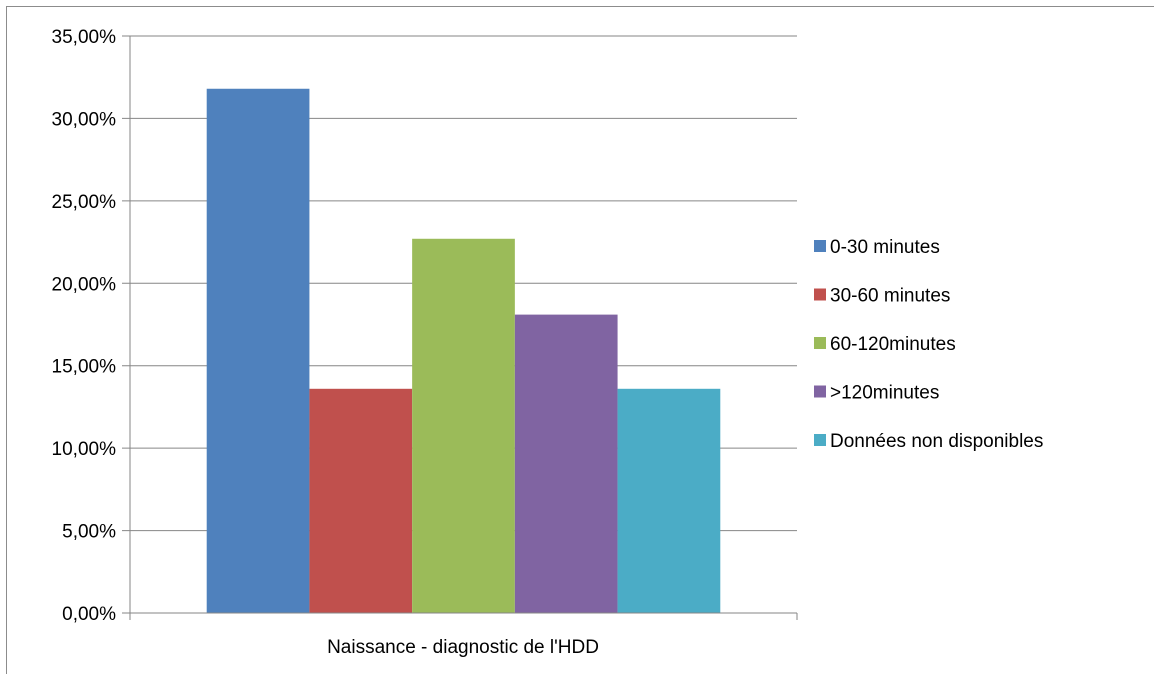 The width and height of the screenshot is (1155, 675). What do you see at coordinates (885, 247) in the screenshot?
I see `legend-label: 0-30 minutes` at bounding box center [885, 247].